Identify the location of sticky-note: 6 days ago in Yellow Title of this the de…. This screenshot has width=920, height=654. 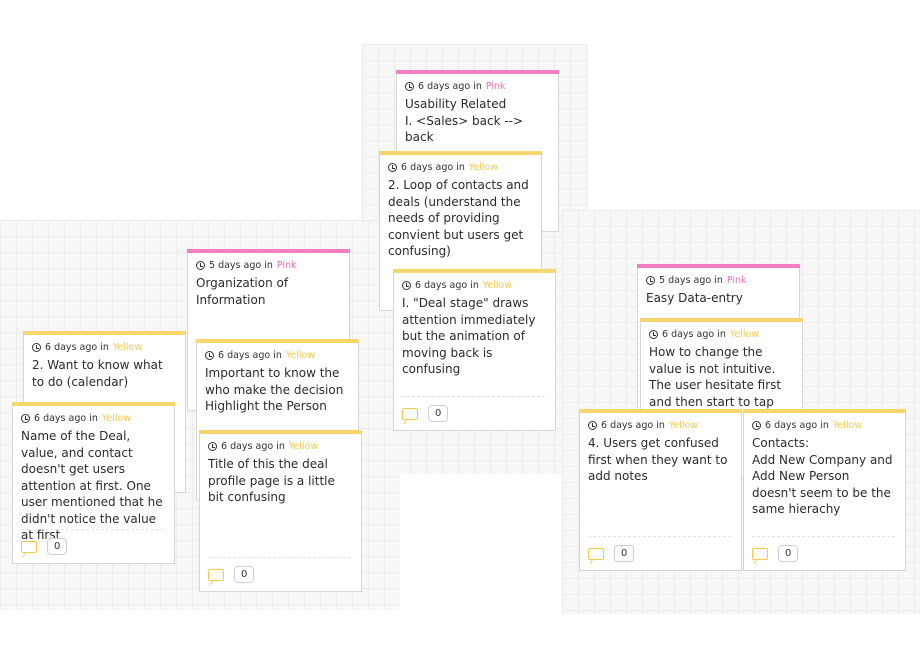
(280, 511).